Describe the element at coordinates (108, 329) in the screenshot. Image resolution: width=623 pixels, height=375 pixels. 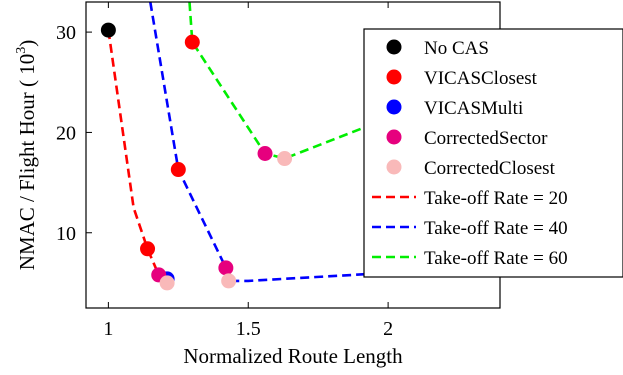
I see `x-tick-label: 1` at that location.